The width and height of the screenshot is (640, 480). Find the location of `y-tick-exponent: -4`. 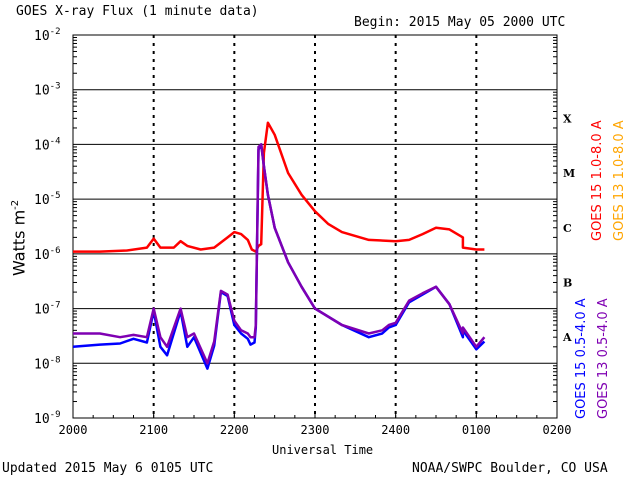

y-tick-exponent: -4 is located at coordinates (55, 141).